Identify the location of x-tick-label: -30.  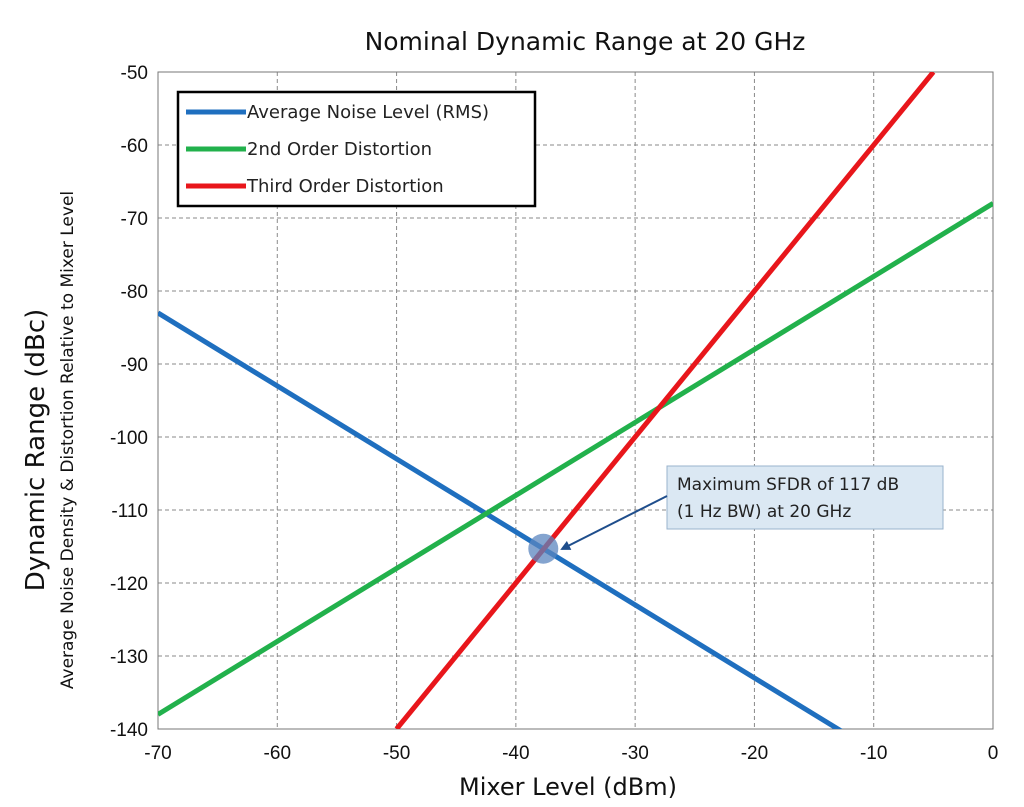
(634, 753).